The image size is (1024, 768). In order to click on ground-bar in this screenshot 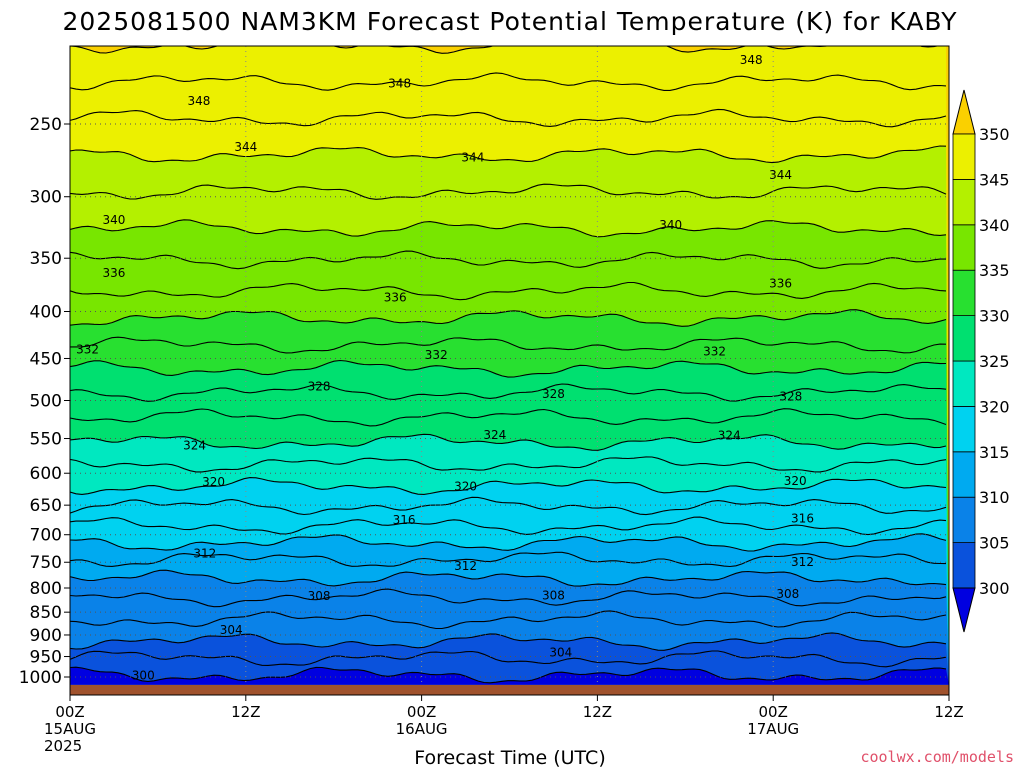, I will do `click(509, 689)`.